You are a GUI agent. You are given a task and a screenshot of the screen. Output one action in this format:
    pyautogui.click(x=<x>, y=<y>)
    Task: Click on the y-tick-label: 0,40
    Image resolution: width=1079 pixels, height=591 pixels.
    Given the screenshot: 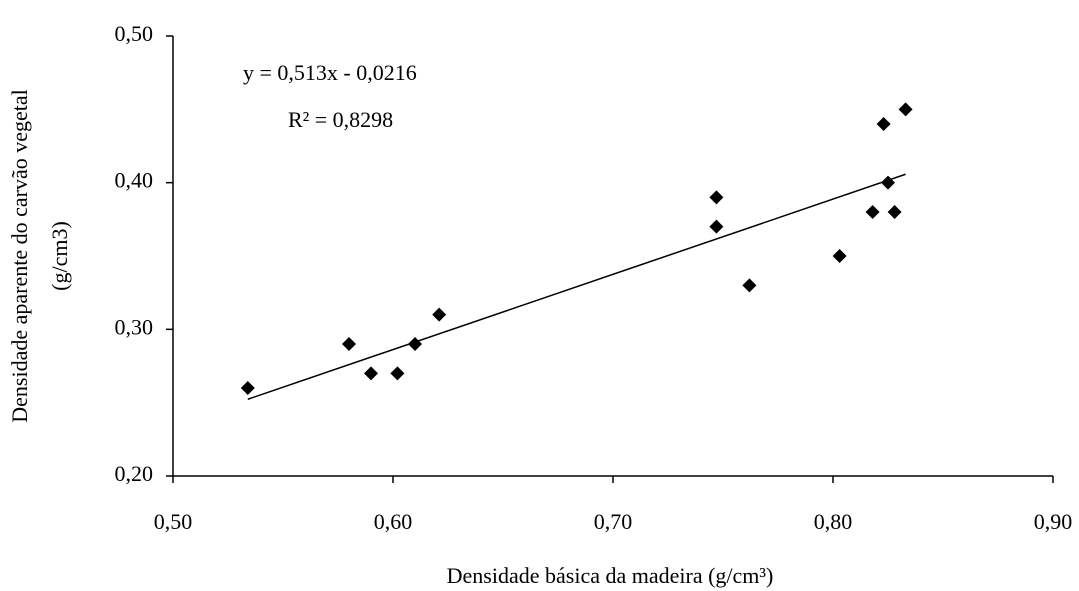 What is the action you would take?
    pyautogui.click(x=134, y=180)
    